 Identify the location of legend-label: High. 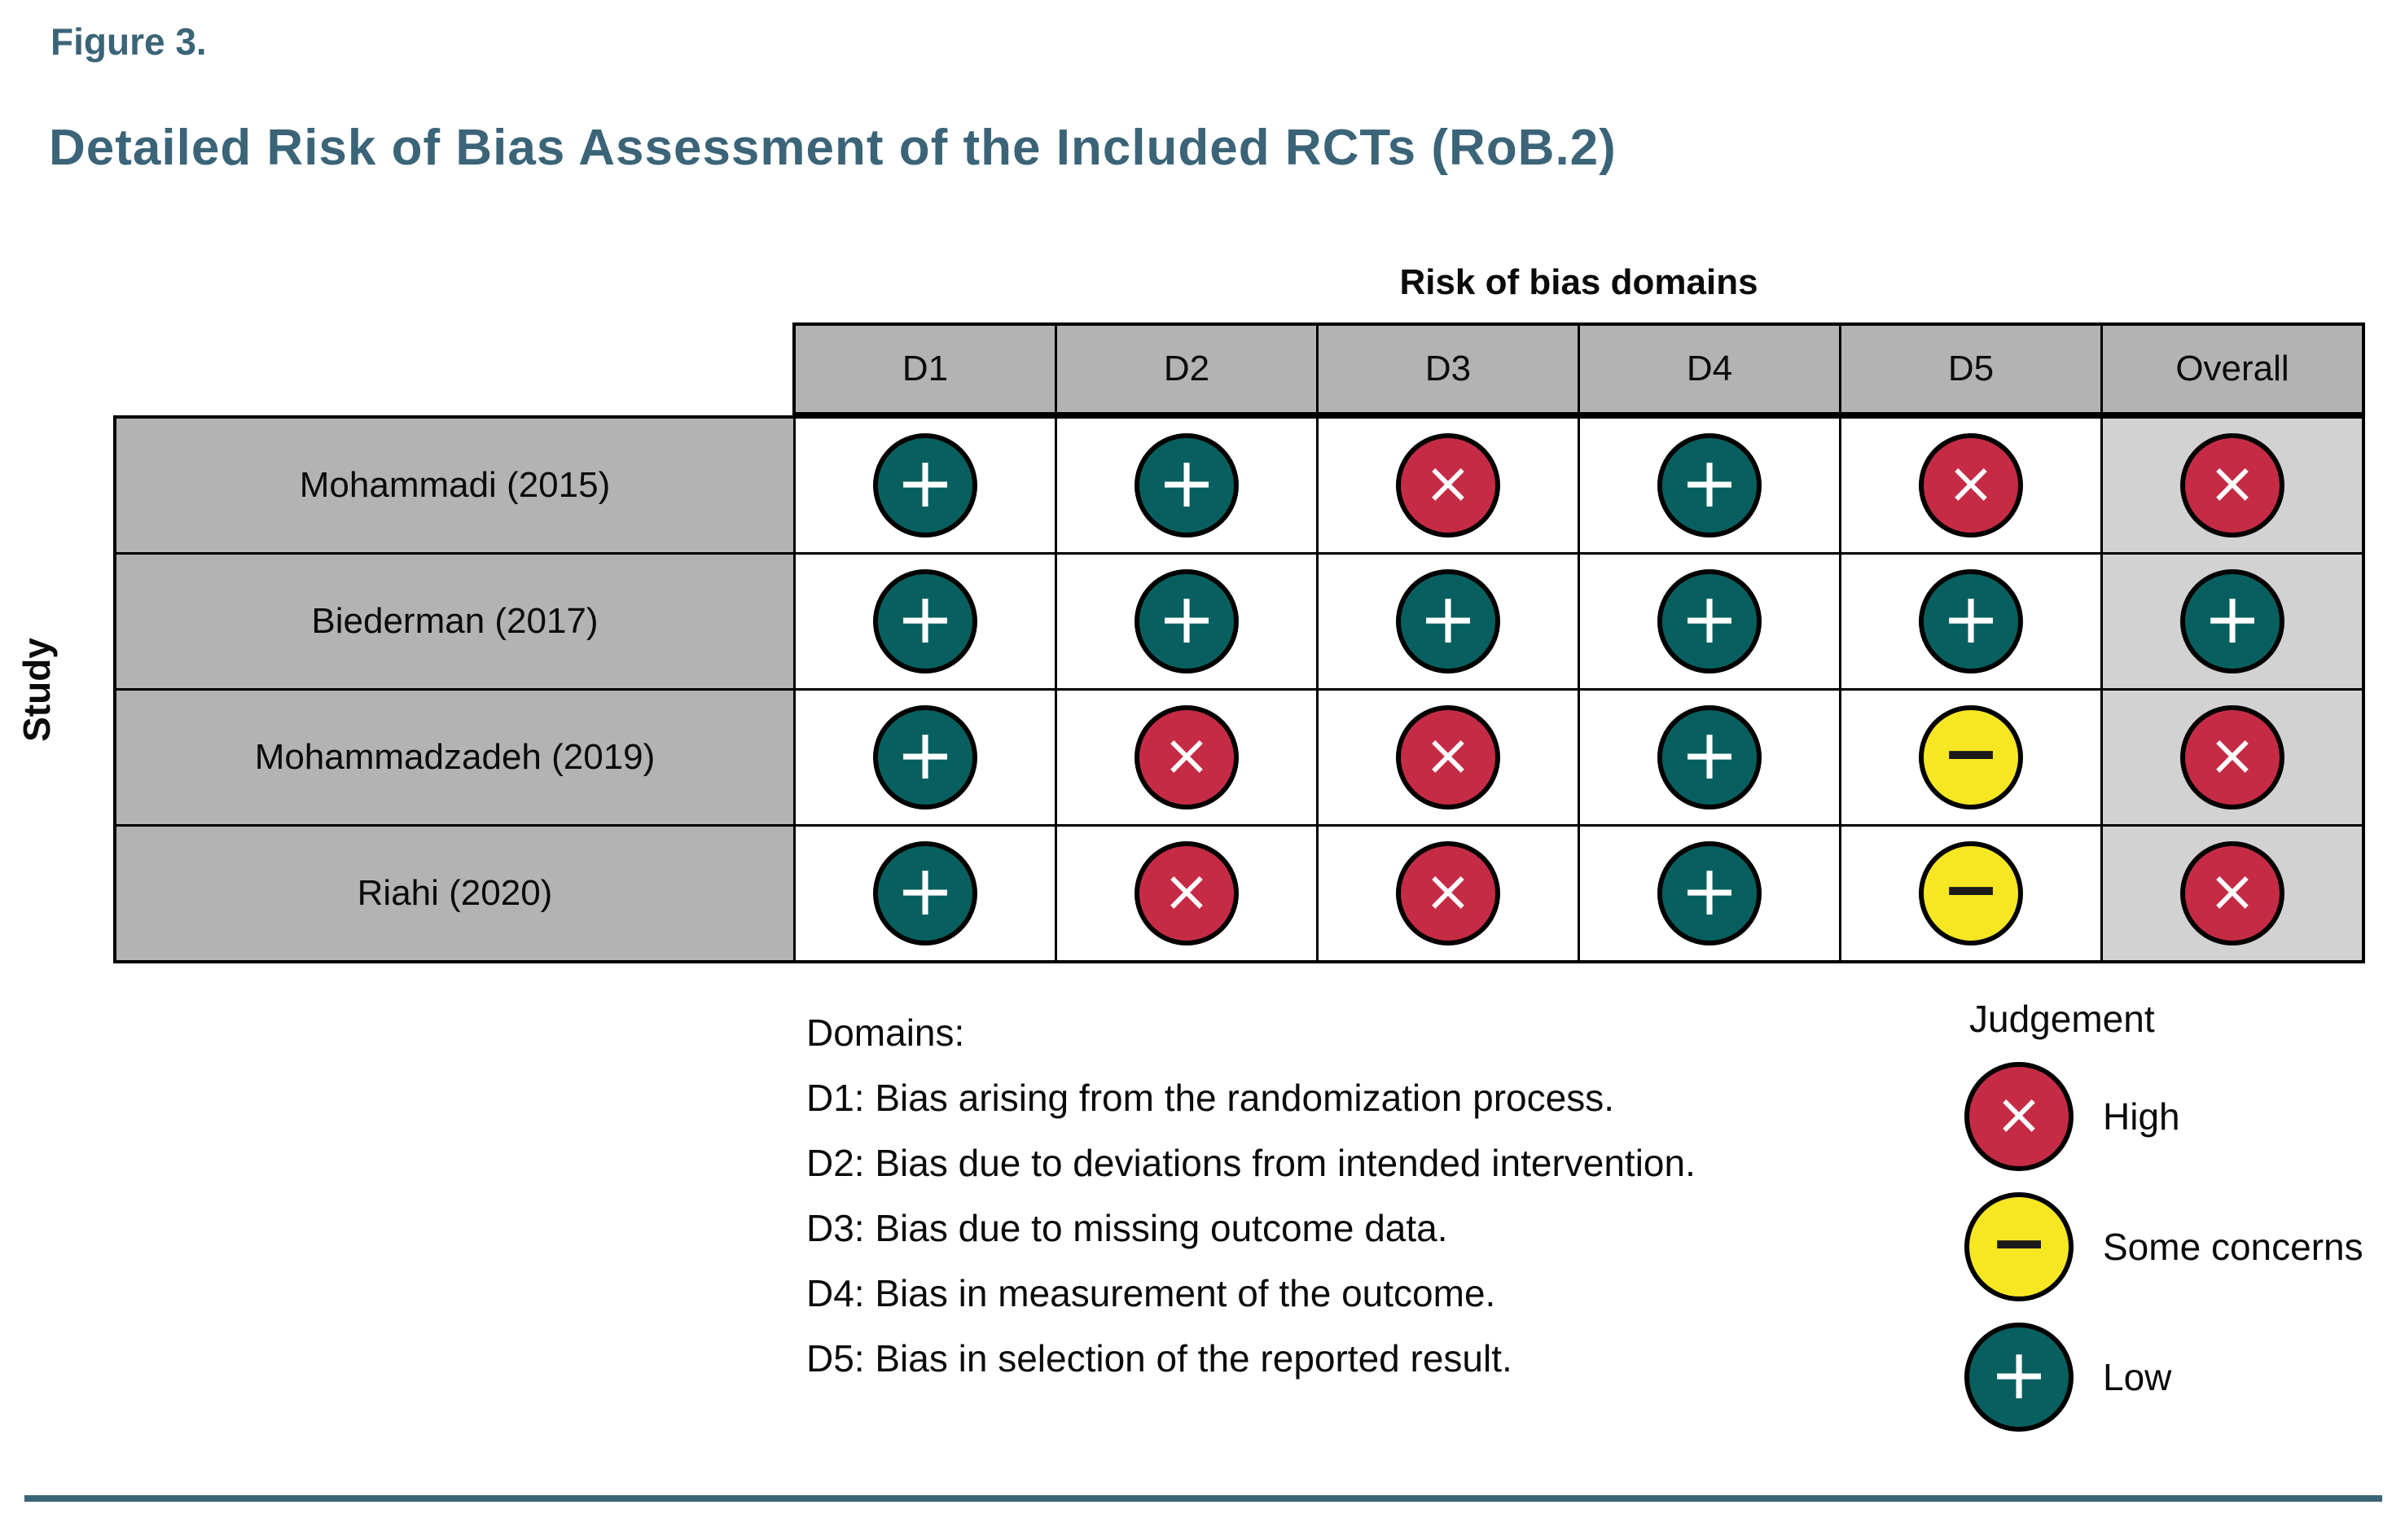
(2141, 1116).